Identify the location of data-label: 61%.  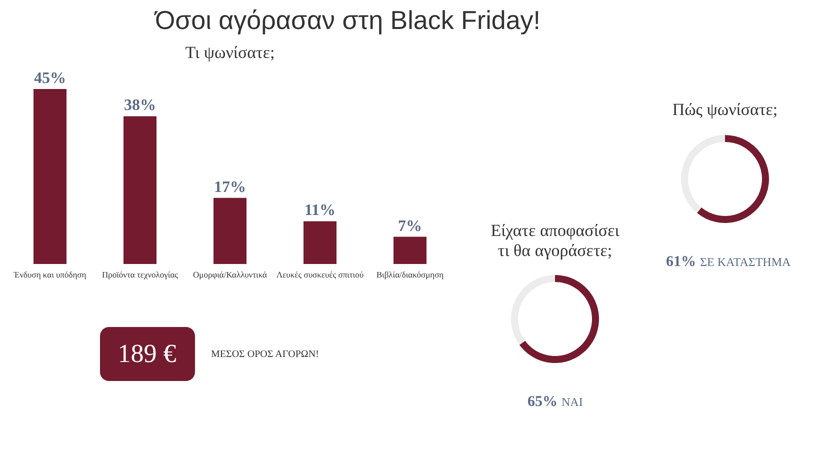
(681, 262).